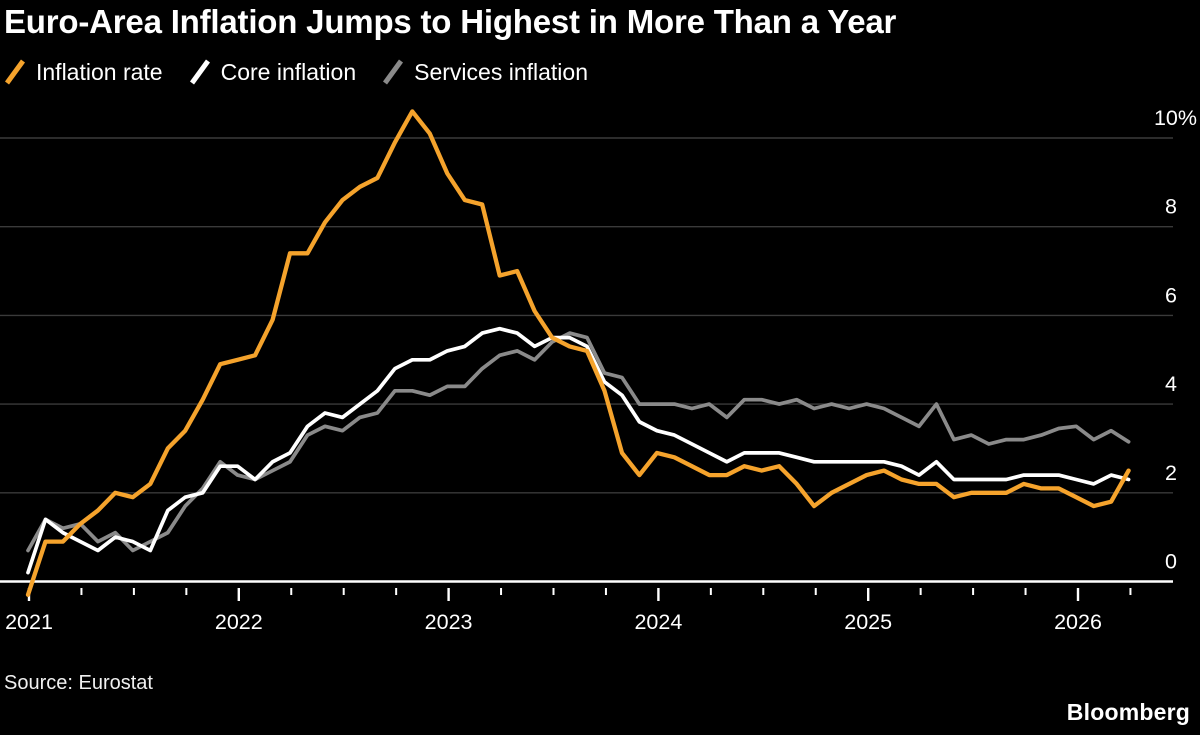 Image resolution: width=1200 pixels, height=735 pixels. Describe the element at coordinates (1171, 473) in the screenshot. I see `y-axis-tick-label: 2` at that location.